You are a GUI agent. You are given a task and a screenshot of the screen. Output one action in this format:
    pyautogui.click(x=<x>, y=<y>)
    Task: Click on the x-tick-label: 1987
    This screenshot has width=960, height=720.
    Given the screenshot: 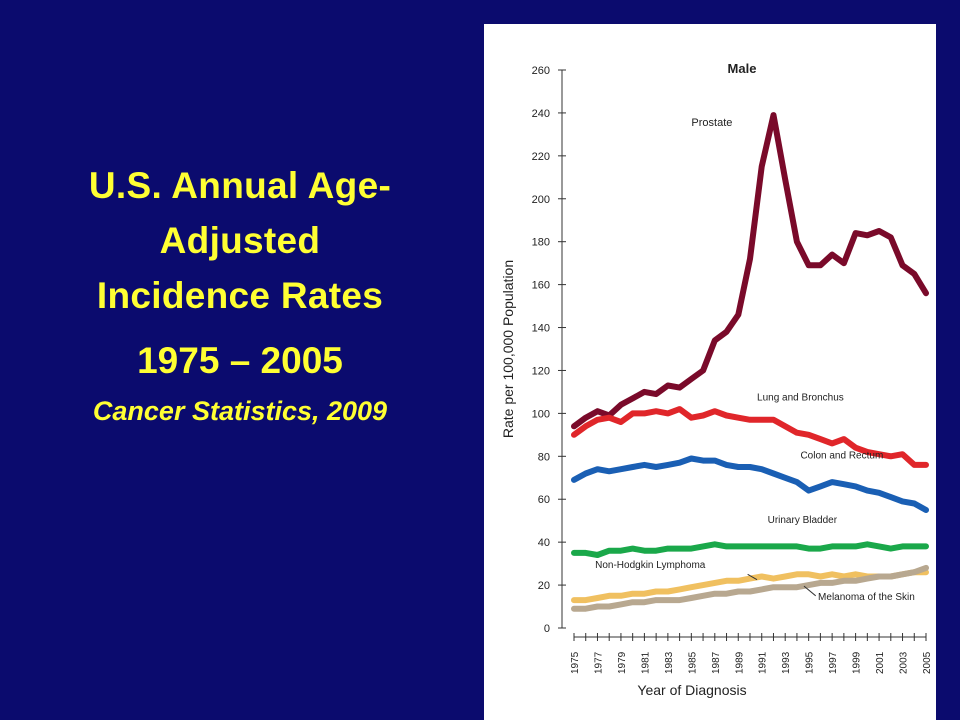 What is the action you would take?
    pyautogui.click(x=716, y=662)
    